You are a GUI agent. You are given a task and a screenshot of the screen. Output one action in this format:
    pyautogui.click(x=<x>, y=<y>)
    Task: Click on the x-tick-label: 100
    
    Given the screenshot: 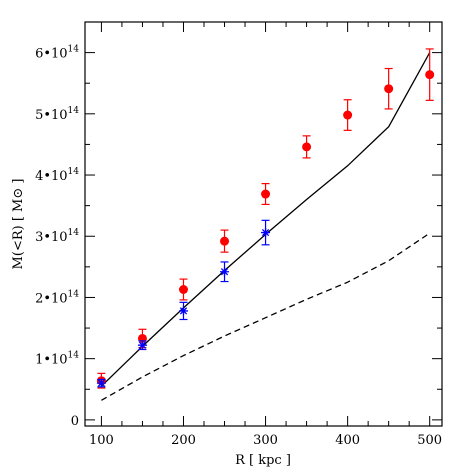 What is the action you would take?
    pyautogui.click(x=101, y=440)
    